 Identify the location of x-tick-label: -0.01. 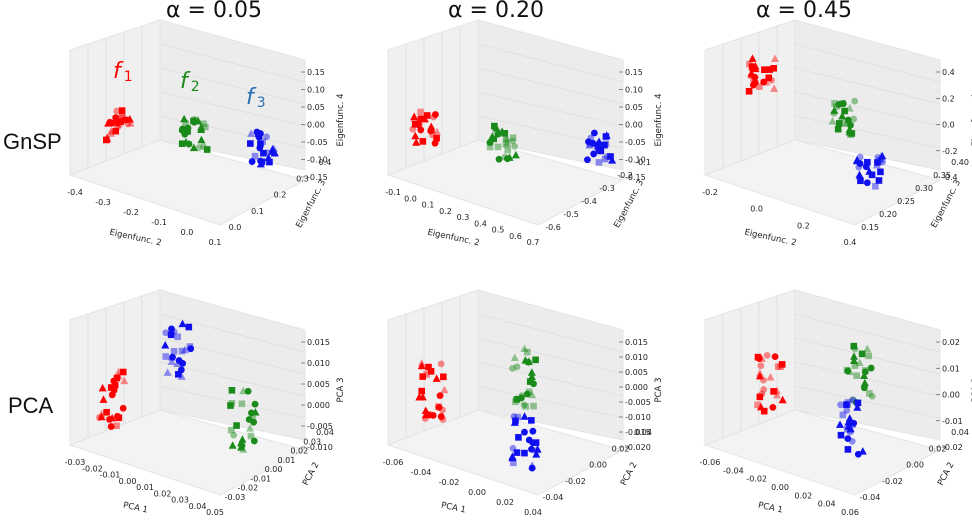
(110, 475).